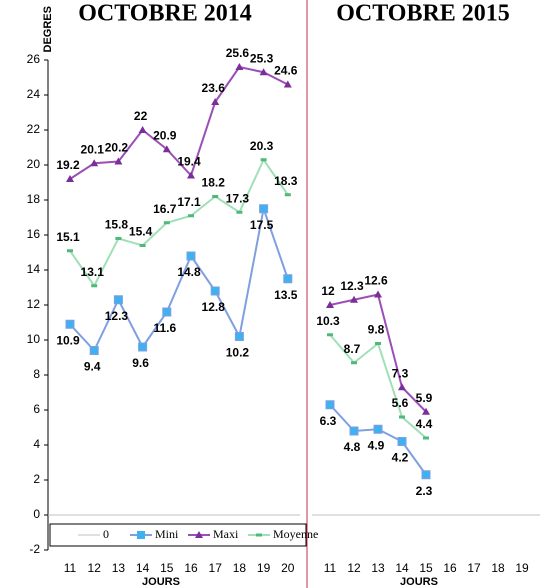 This screenshot has height=588, width=550. I want to click on legend-label: 0, so click(106, 534).